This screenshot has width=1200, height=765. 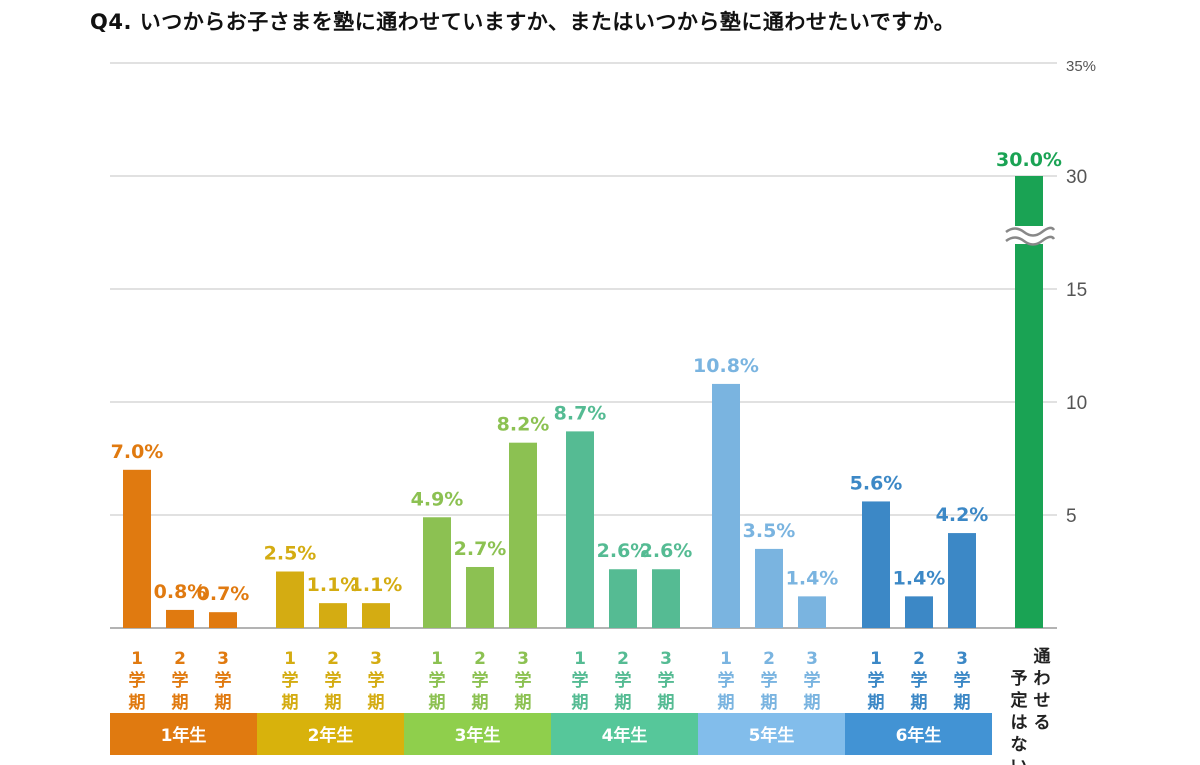 What do you see at coordinates (376, 585) in the screenshot?
I see `data-label: 1.1%` at bounding box center [376, 585].